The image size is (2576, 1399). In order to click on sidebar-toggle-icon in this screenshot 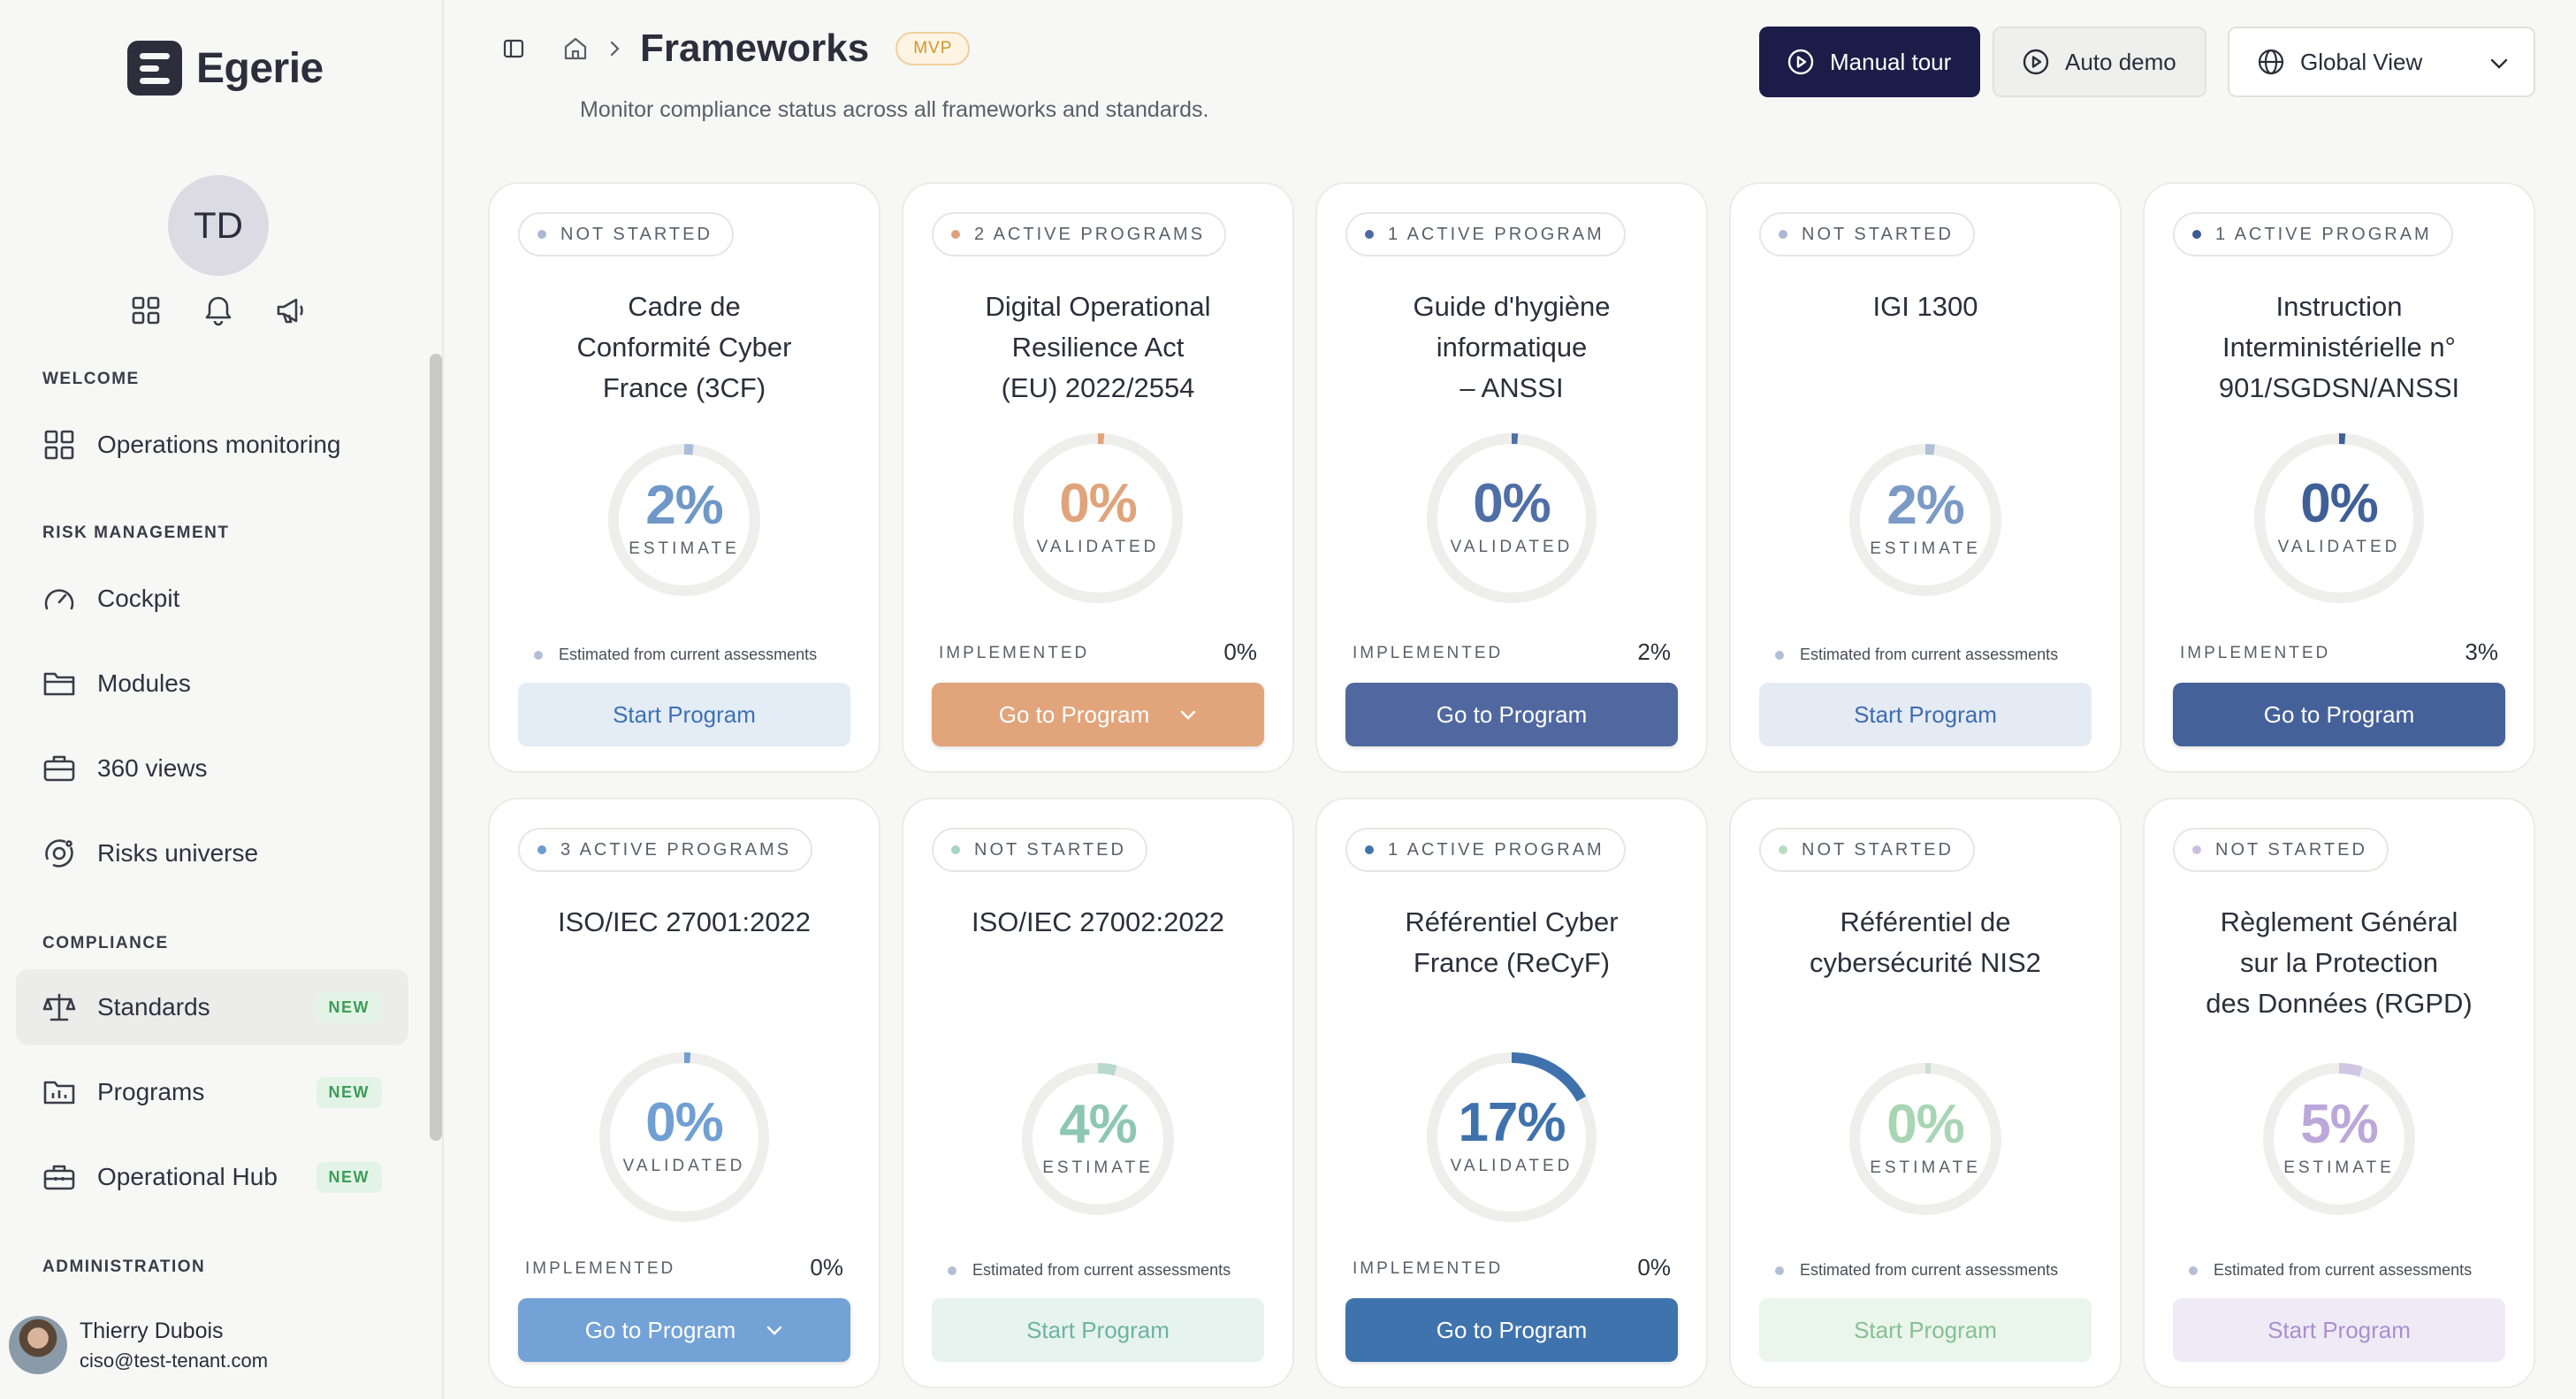, I will do `click(513, 48)`.